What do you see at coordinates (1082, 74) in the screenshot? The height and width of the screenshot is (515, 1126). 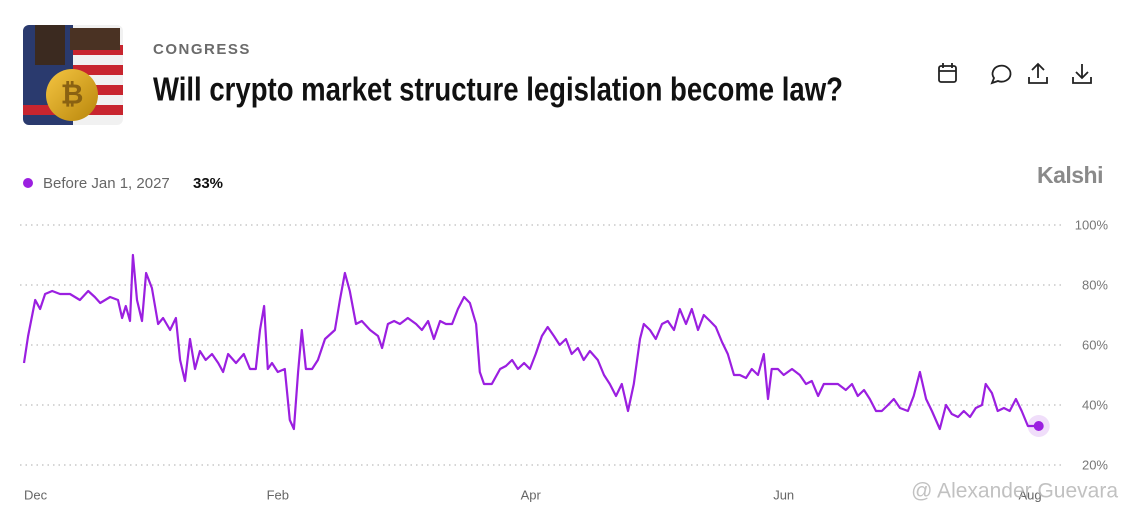 I see `download-button` at bounding box center [1082, 74].